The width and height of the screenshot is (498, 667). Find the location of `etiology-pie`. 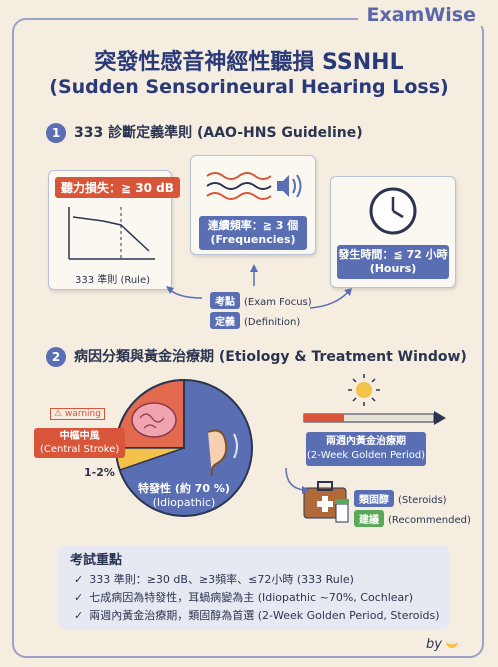

etiology-pie is located at coordinates (183, 447).